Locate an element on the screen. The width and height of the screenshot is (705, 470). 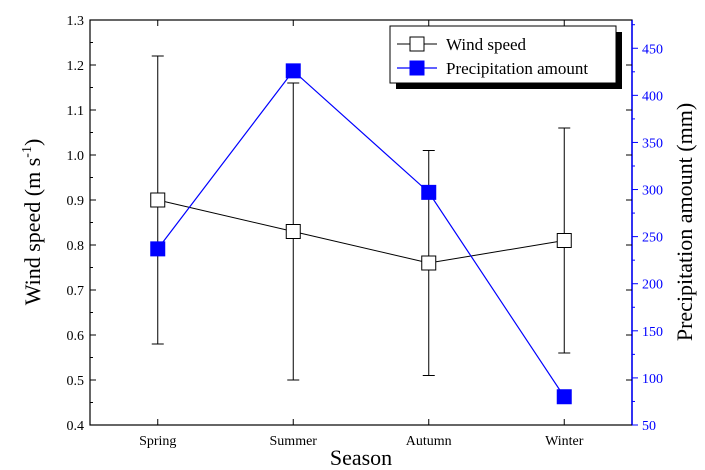
right-tick-label: 150 is located at coordinates (652, 332).